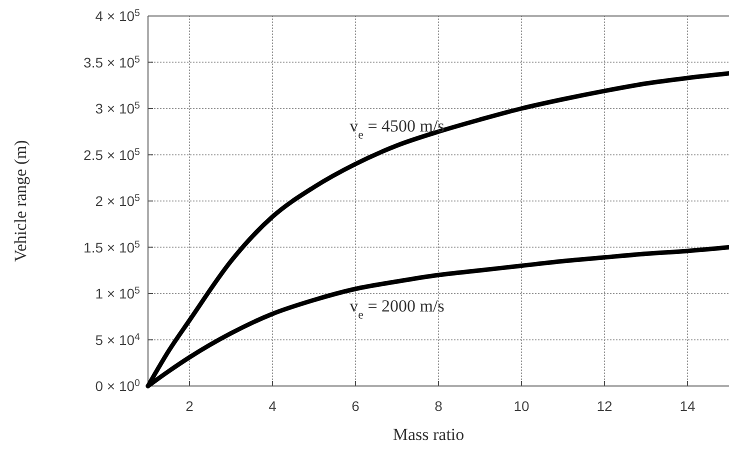 The height and width of the screenshot is (456, 729). What do you see at coordinates (272, 406) in the screenshot?
I see `x-tick-label: 4` at bounding box center [272, 406].